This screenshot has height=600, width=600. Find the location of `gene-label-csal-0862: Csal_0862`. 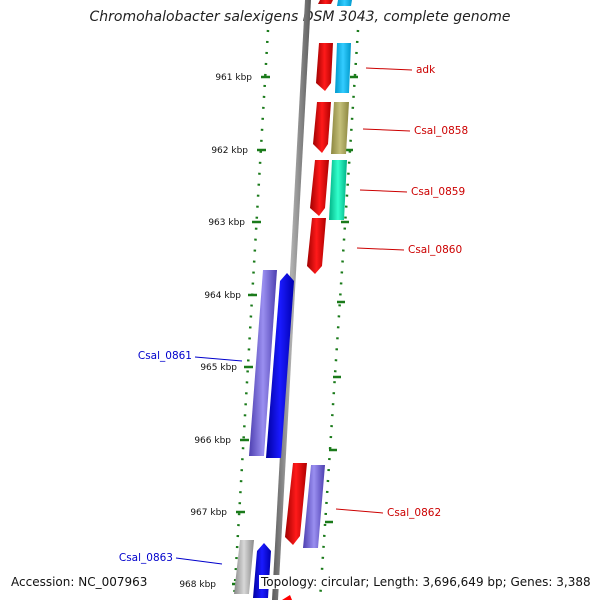

gene-label-csal-0862: Csal_0862 is located at coordinates (414, 513).